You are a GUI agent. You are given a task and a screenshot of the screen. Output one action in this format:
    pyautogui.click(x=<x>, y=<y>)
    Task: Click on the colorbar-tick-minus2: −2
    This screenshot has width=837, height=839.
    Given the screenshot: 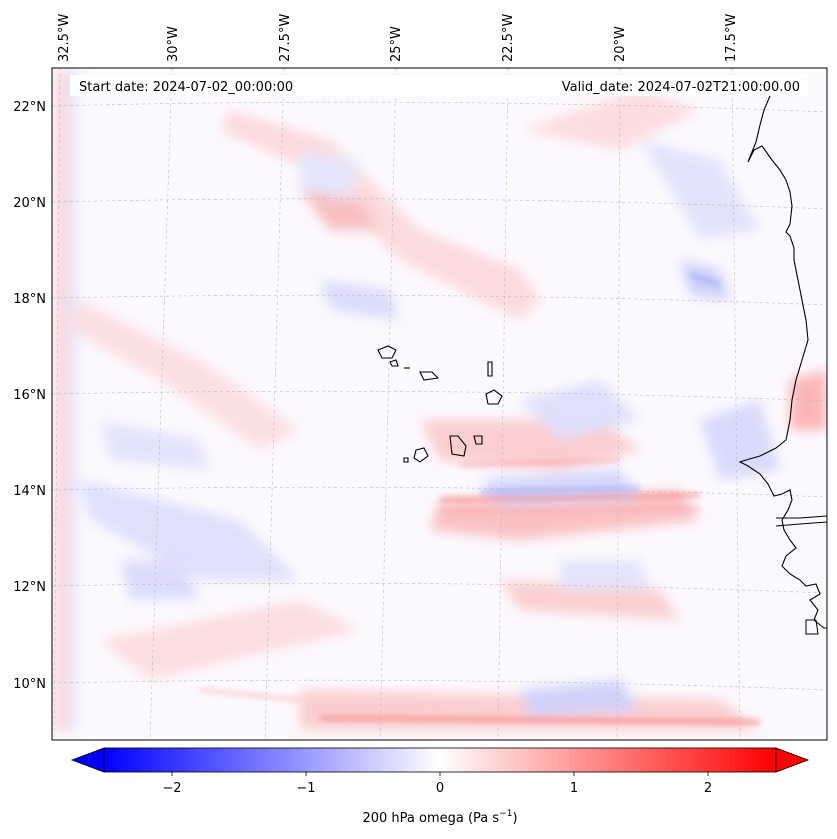 What is the action you would take?
    pyautogui.click(x=171, y=788)
    